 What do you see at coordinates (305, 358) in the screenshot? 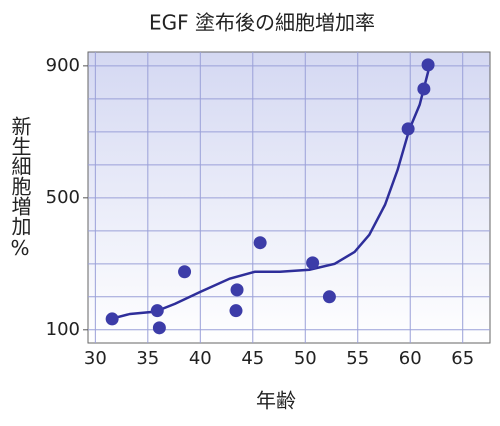
I see `x-tick-label: 50` at bounding box center [305, 358].